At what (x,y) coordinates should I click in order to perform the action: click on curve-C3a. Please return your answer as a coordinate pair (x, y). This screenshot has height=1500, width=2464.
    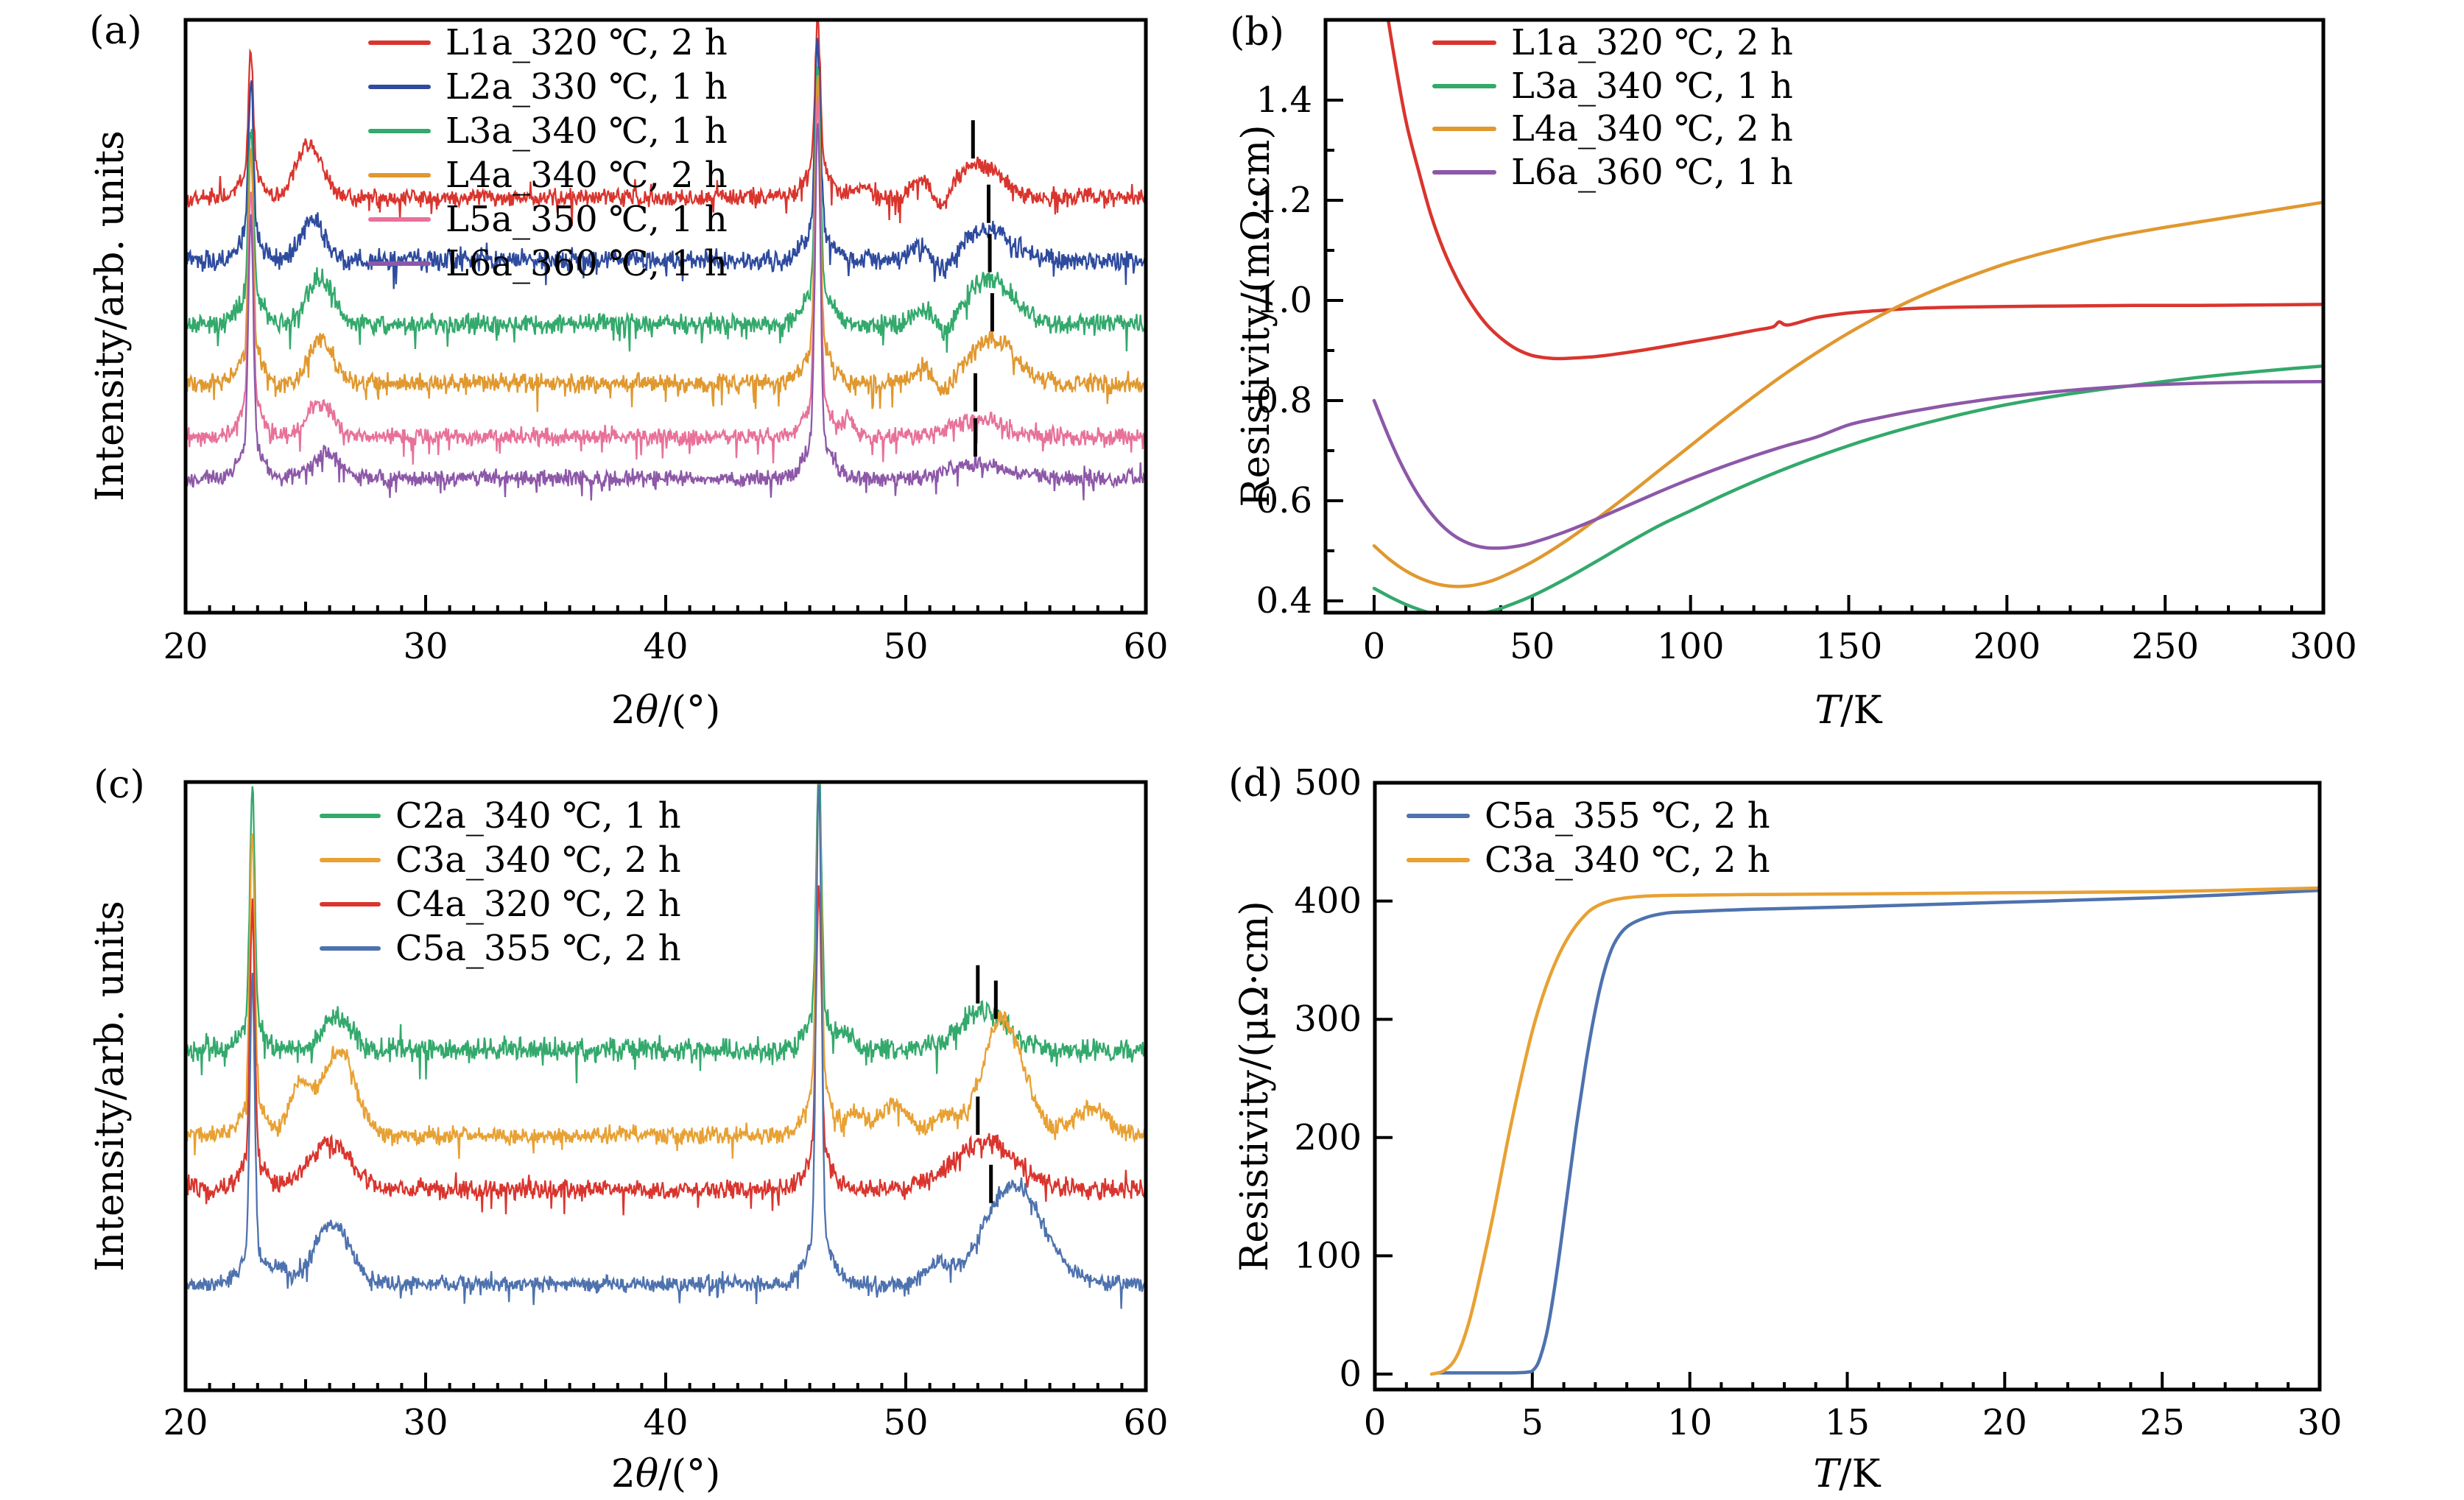
    Looking at the image, I should click on (1874, 1131).